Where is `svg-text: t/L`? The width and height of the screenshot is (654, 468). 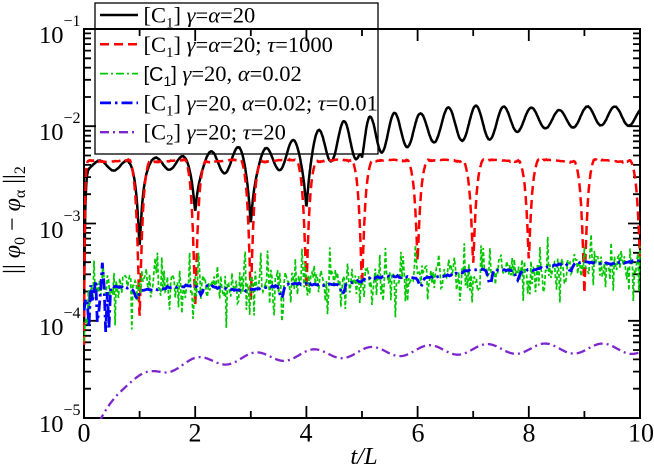 svg-text: t/L is located at coordinates (363, 455).